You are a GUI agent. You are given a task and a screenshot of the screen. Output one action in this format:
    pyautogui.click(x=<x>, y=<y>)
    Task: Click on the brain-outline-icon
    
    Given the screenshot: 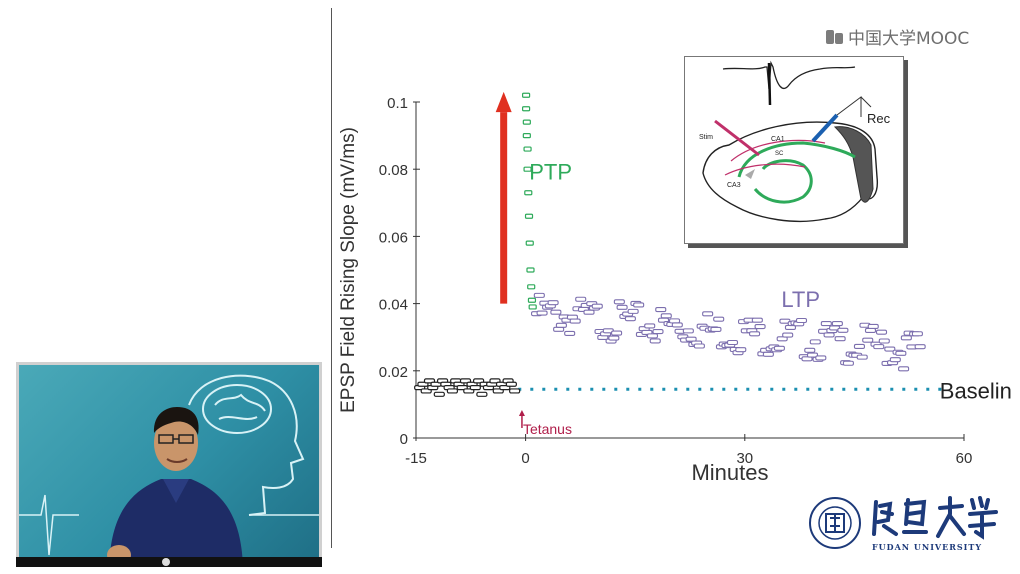 What is the action you would take?
    pyautogui.click(x=246, y=445)
    